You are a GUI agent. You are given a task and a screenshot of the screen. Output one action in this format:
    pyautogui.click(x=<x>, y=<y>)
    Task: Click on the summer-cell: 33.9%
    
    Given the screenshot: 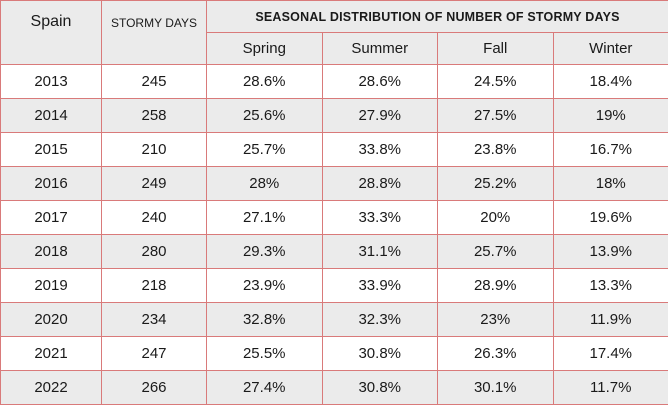 What is the action you would take?
    pyautogui.click(x=379, y=285)
    